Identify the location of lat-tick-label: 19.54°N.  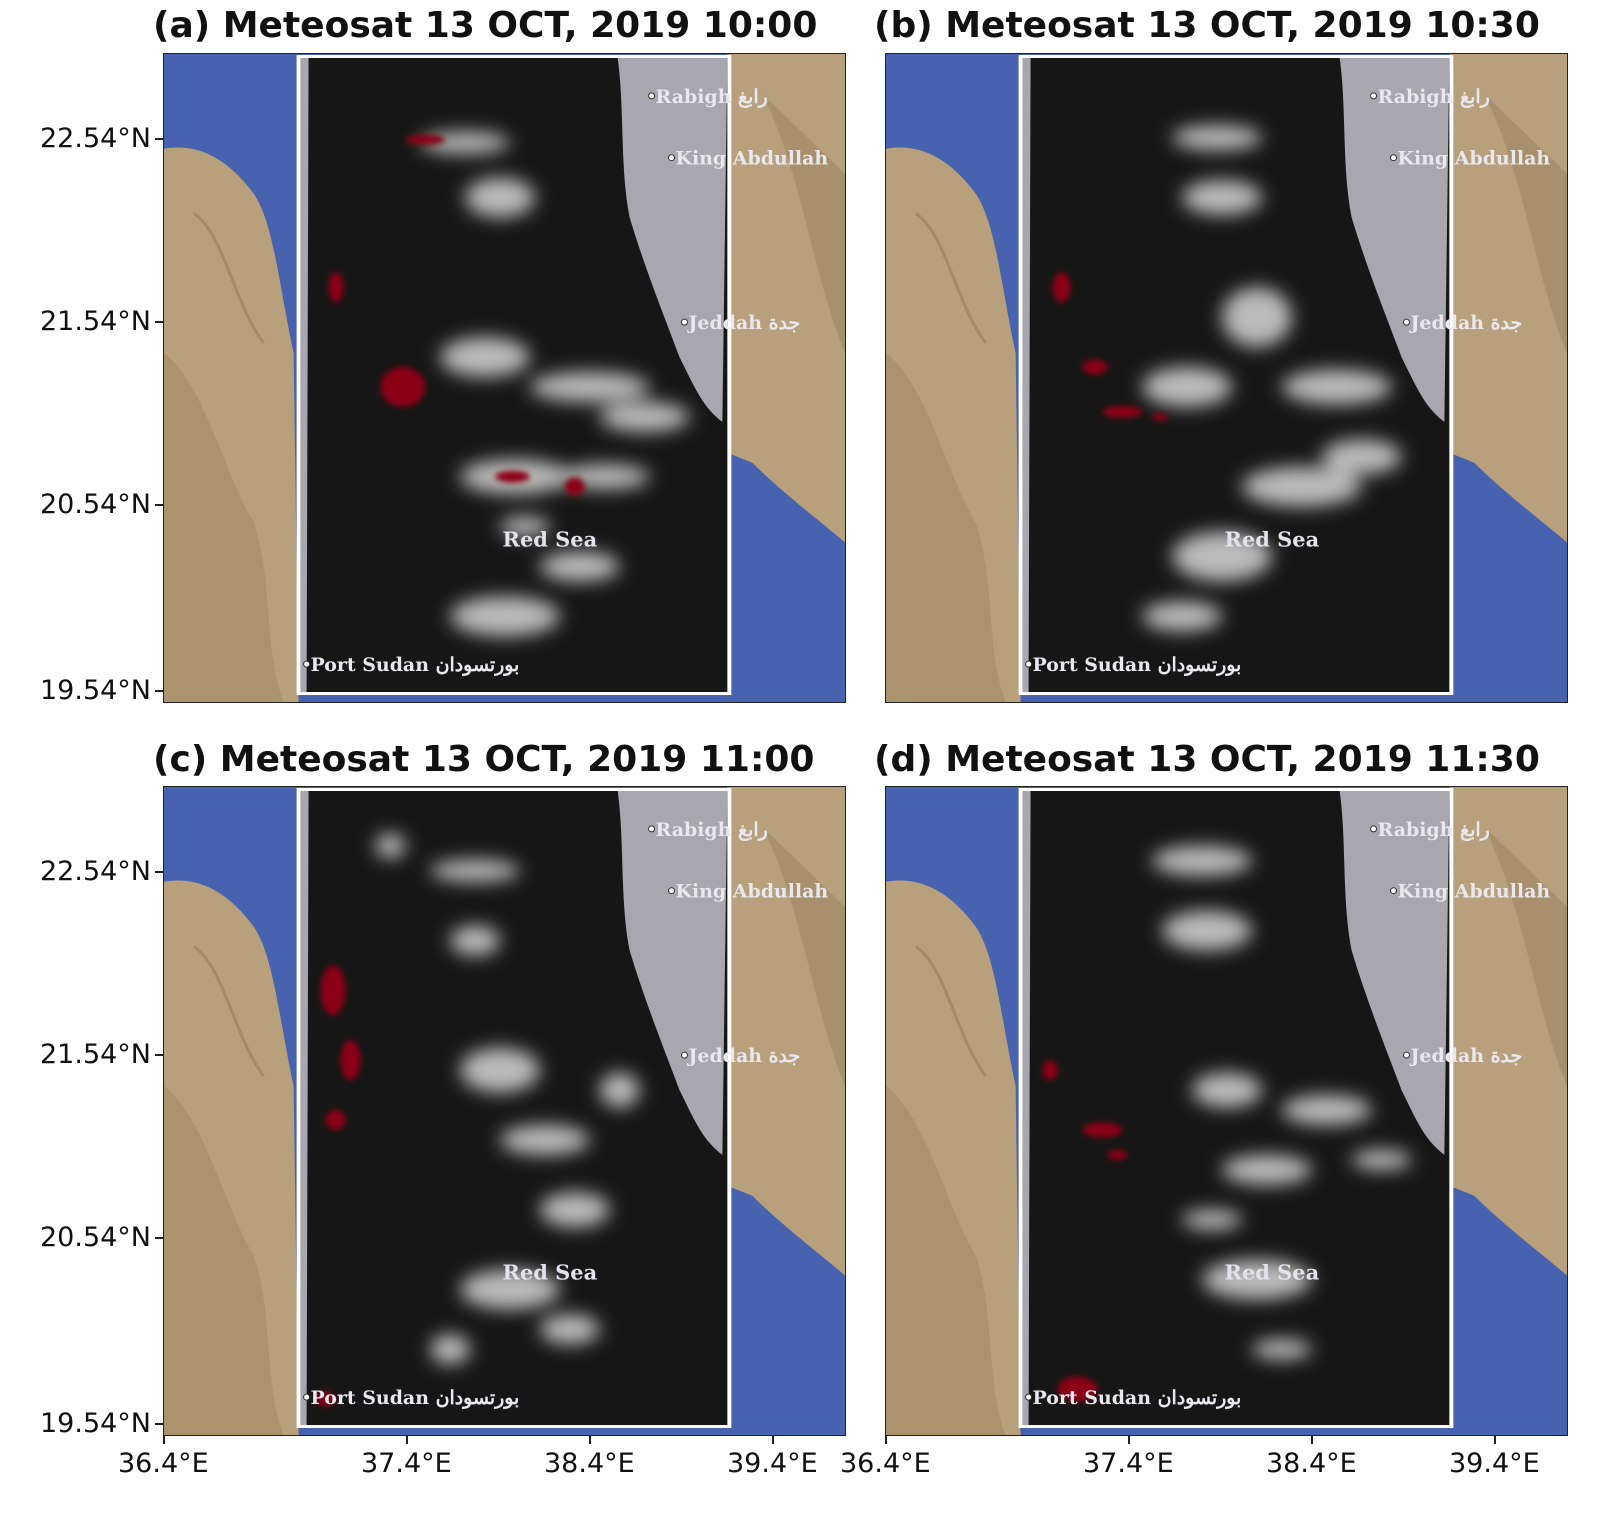
(95, 690).